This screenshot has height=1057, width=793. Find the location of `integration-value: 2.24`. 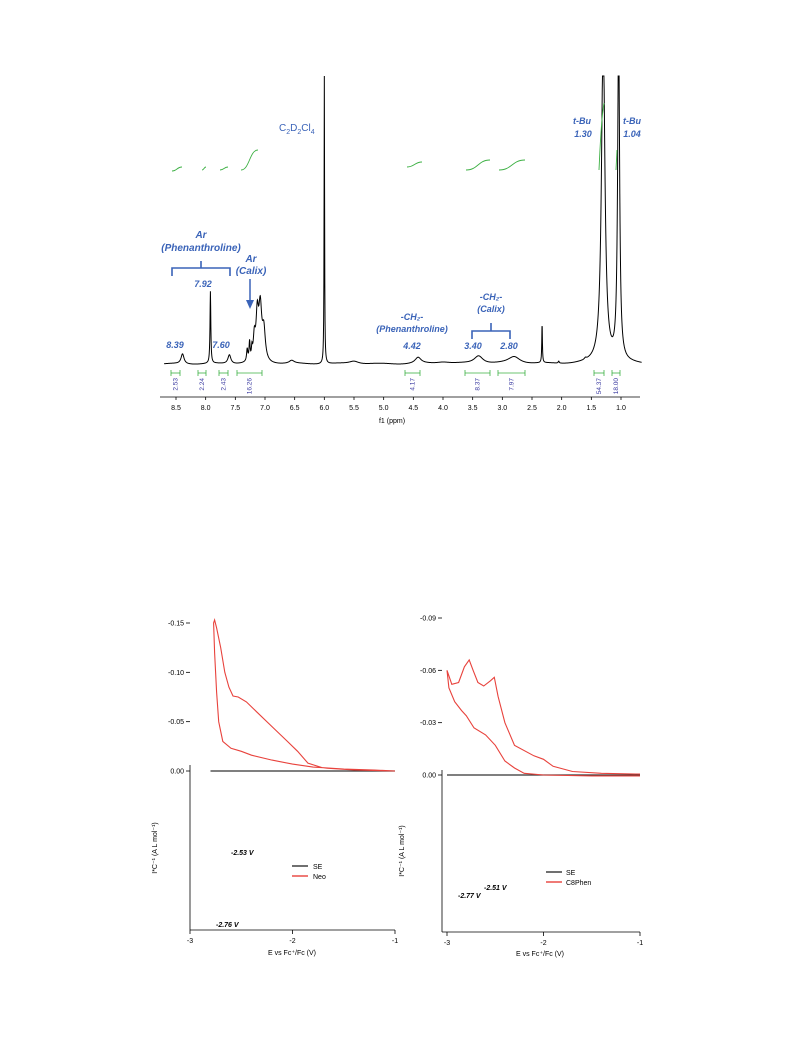

integration-value: 2.24 is located at coordinates (202, 384).